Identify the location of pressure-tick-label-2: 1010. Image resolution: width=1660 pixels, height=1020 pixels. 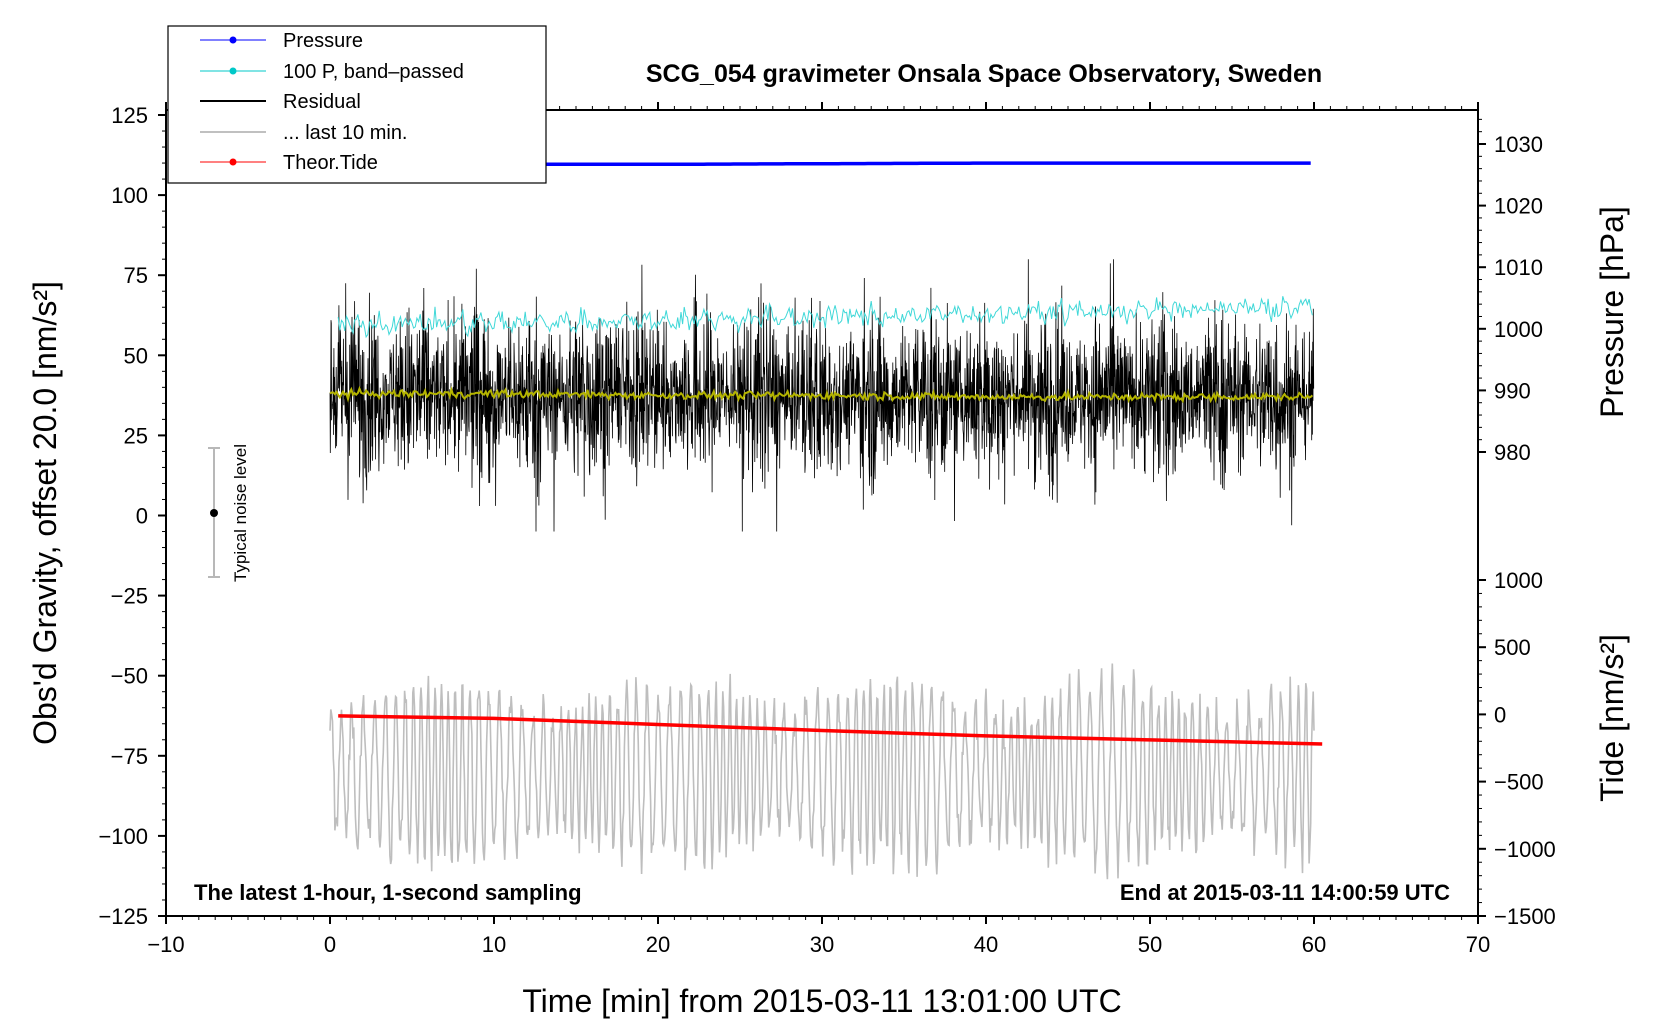
(1518, 267).